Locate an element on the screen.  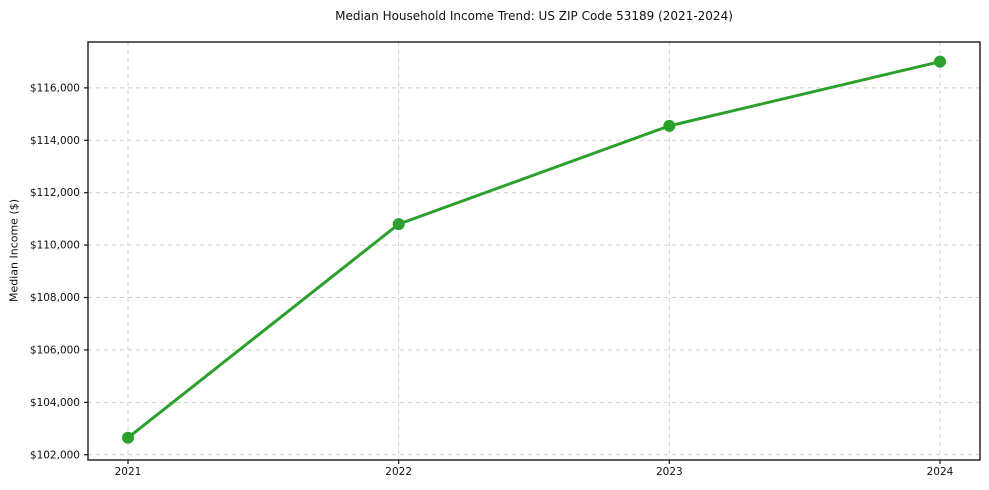
y-tick-label: $116,000 is located at coordinates (55, 88).